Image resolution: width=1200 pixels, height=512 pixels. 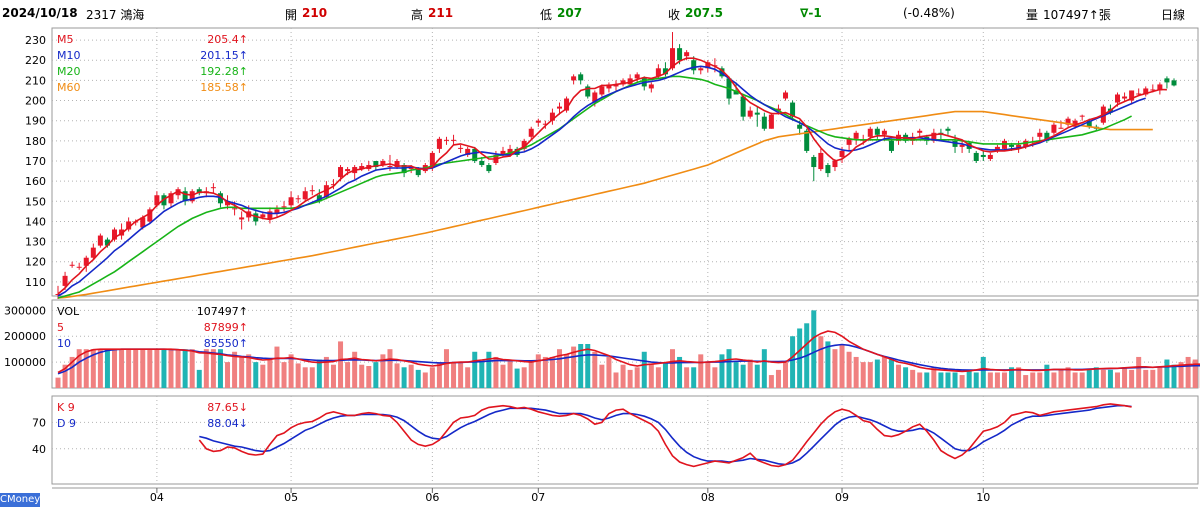 I want to click on month-label: 06, so click(x=432, y=497).